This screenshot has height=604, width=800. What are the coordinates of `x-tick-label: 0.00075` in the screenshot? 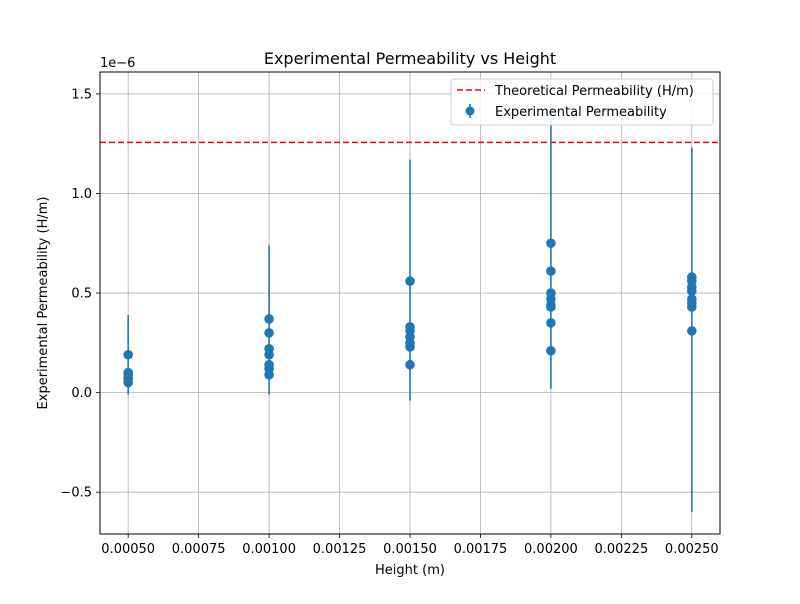 It's located at (199, 549).